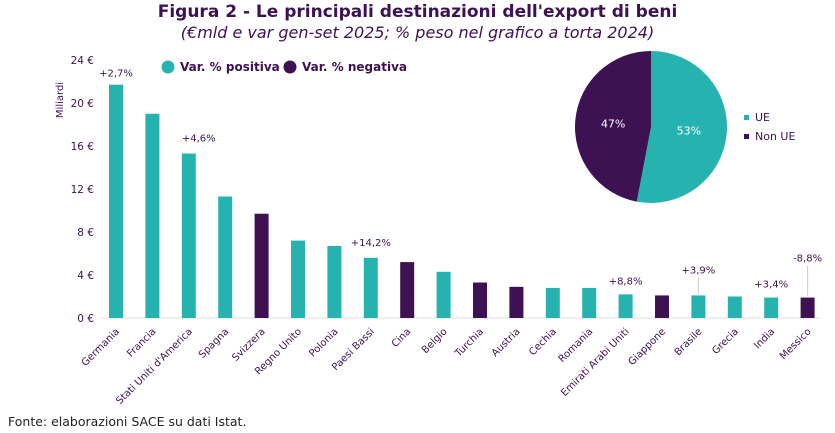  What do you see at coordinates (626, 281) in the screenshot?
I see `variation-label: +8,8%` at bounding box center [626, 281].